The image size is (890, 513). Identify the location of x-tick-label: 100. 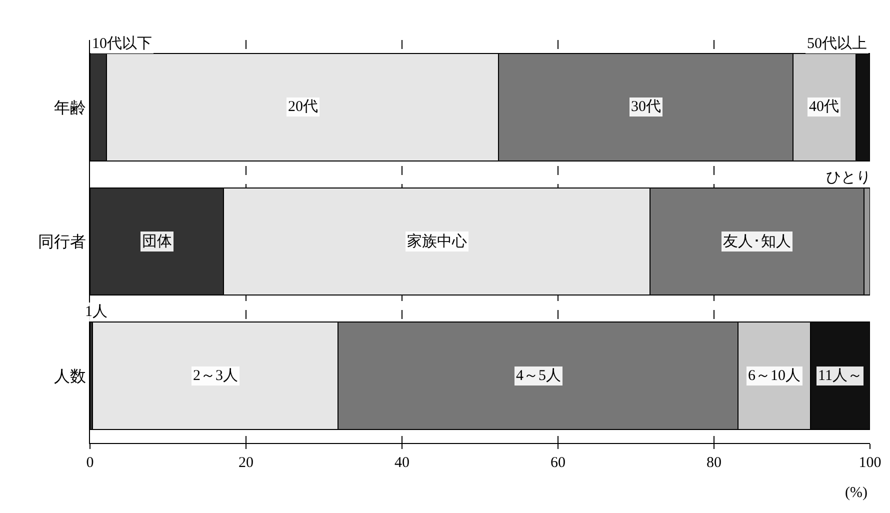
(870, 463).